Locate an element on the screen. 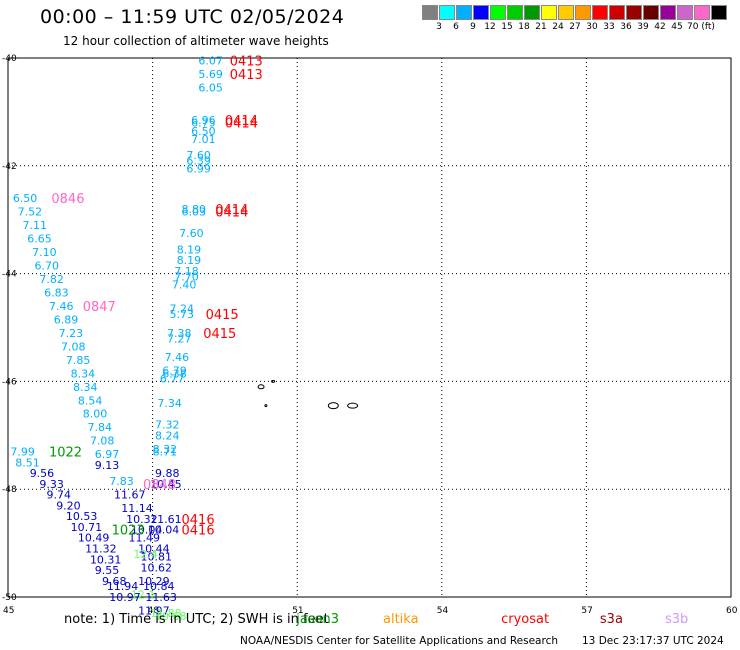 The image size is (740, 650). wave-height-value: 11.32 is located at coordinates (101, 548).